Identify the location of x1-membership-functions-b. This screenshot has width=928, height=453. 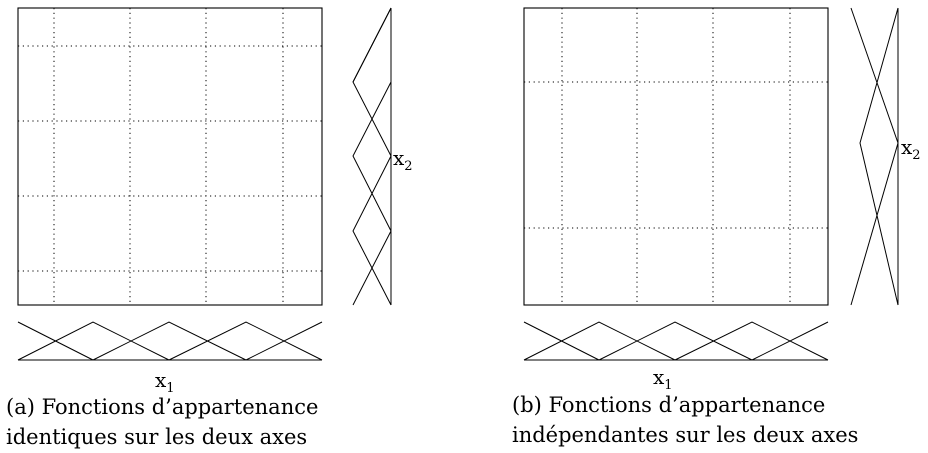
(676, 341).